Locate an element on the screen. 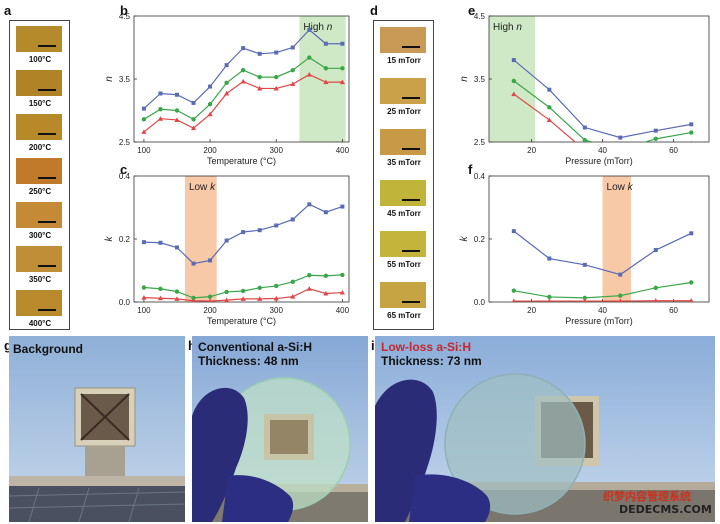  chart-f-extinction-vs-pressure: Low k 20 40 60 0.0 0.2 0.4 Pressure (mTorr) k is located at coordinates (584, 249).